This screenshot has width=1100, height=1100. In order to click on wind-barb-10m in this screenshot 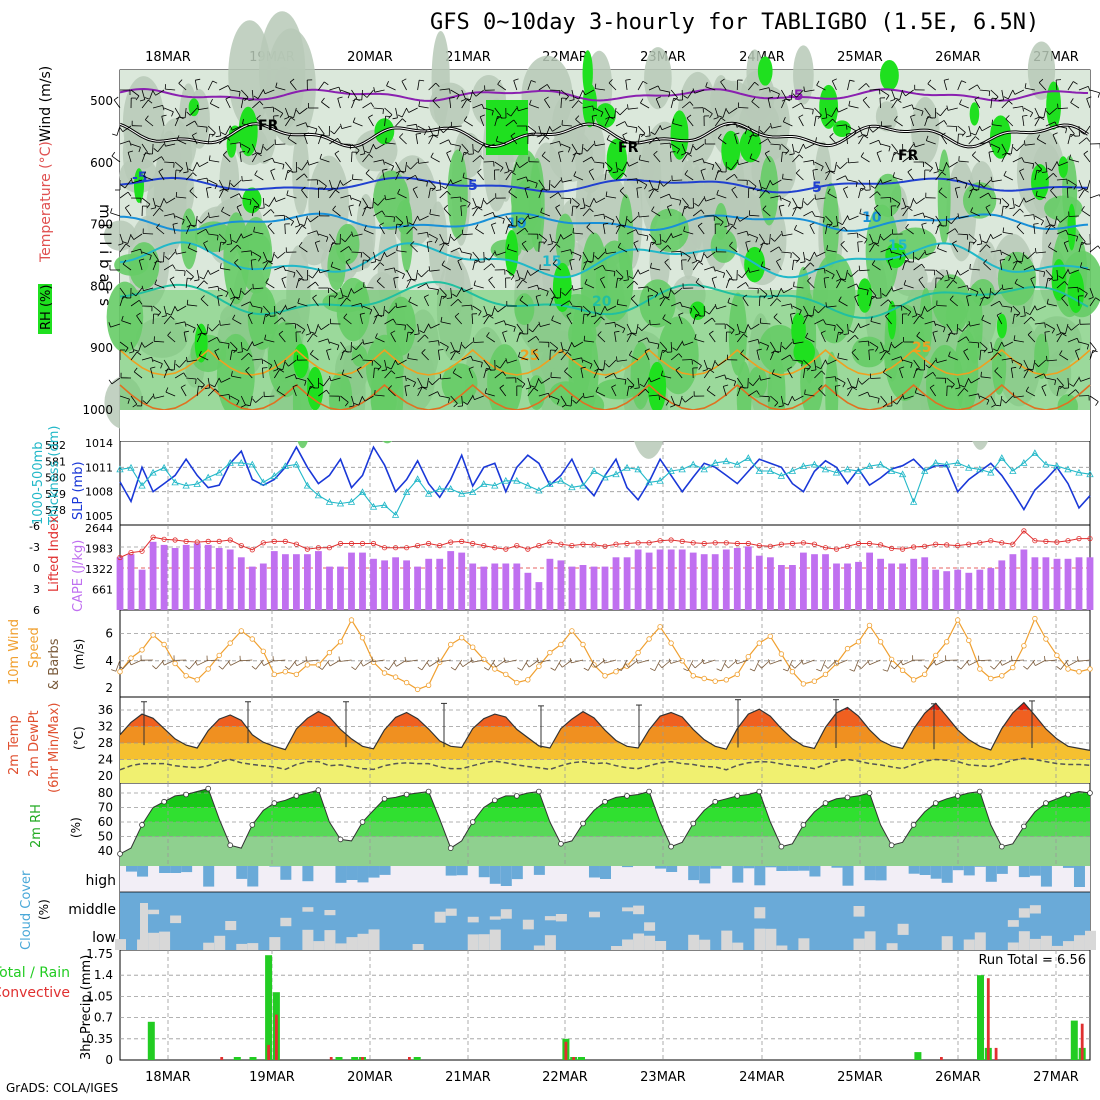, I will do `click(1031, 664)`.